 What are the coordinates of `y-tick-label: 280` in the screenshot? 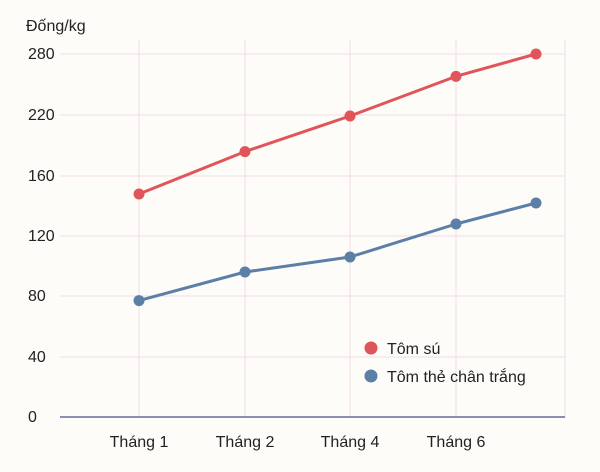 It's located at (41, 54).